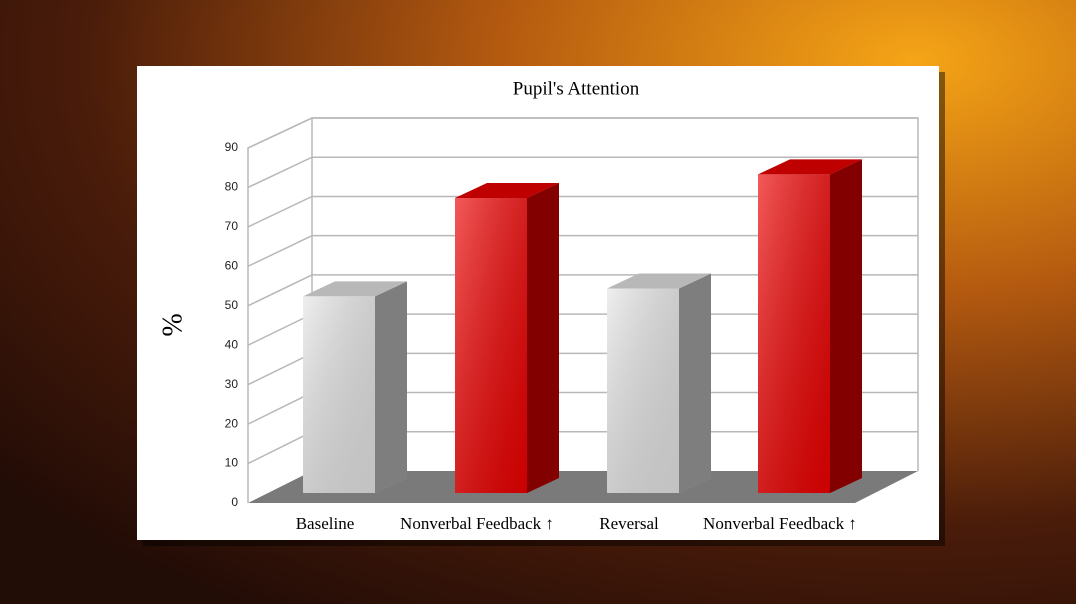 This screenshot has height=604, width=1076. What do you see at coordinates (232, 226) in the screenshot?
I see `y-tick-label: 70` at bounding box center [232, 226].